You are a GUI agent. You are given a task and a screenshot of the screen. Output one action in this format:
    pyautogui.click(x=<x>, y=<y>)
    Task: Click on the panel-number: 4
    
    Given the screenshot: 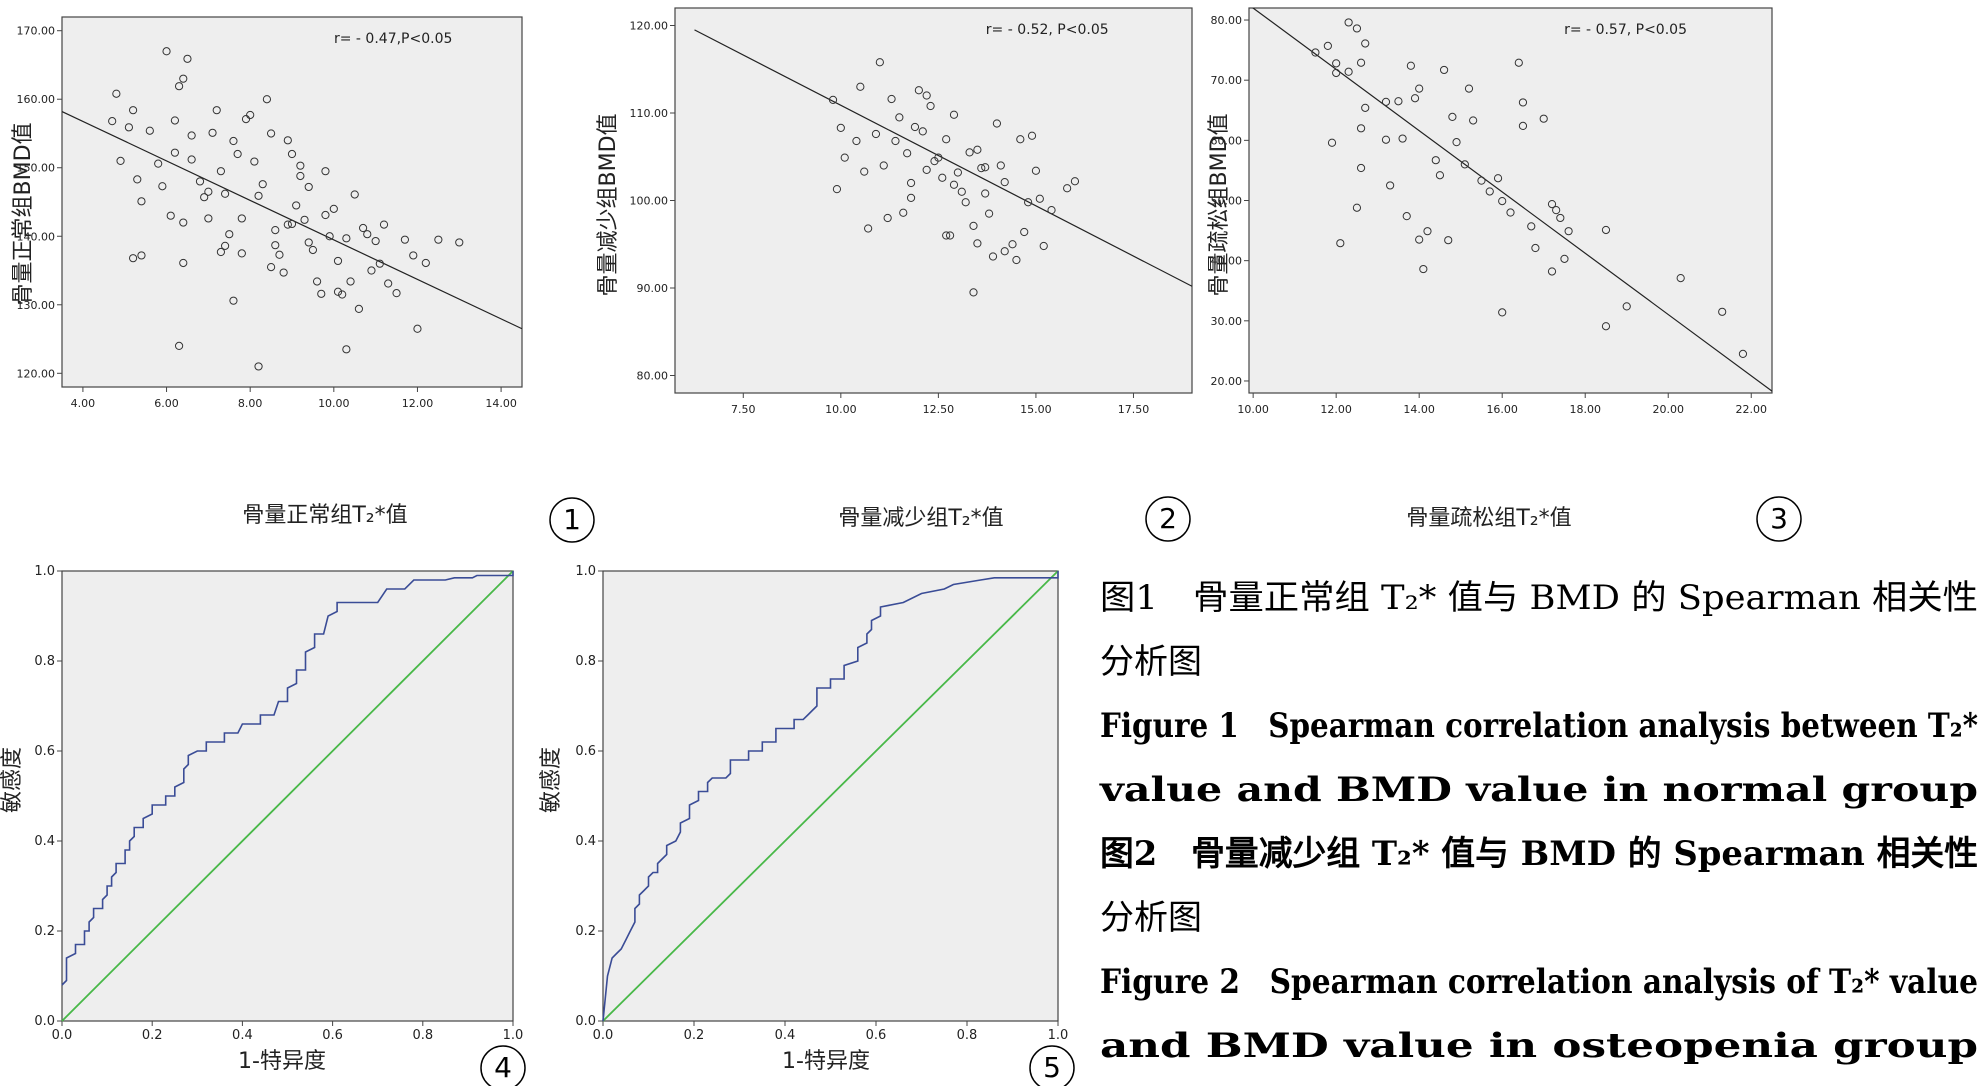 What is the action you would take?
    pyautogui.click(x=503, y=1067)
    